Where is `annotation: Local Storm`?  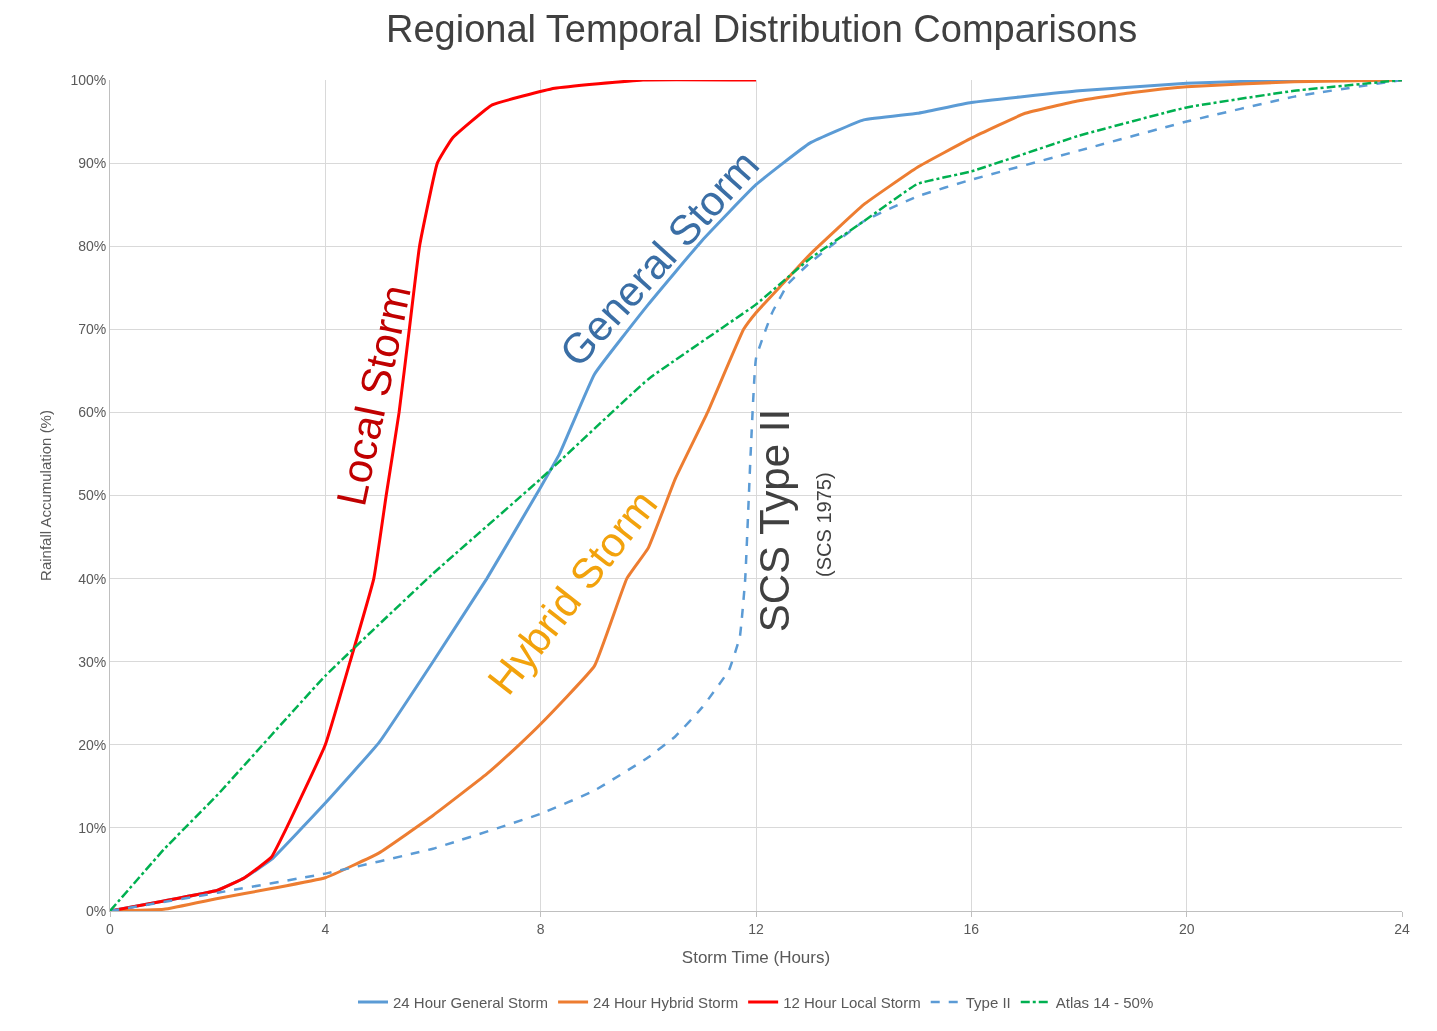
annotation: Local Storm is located at coordinates (373, 395).